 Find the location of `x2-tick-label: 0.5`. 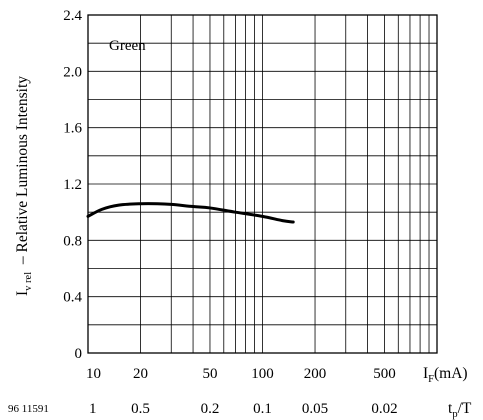

x2-tick-label: 0.5 is located at coordinates (140, 409).